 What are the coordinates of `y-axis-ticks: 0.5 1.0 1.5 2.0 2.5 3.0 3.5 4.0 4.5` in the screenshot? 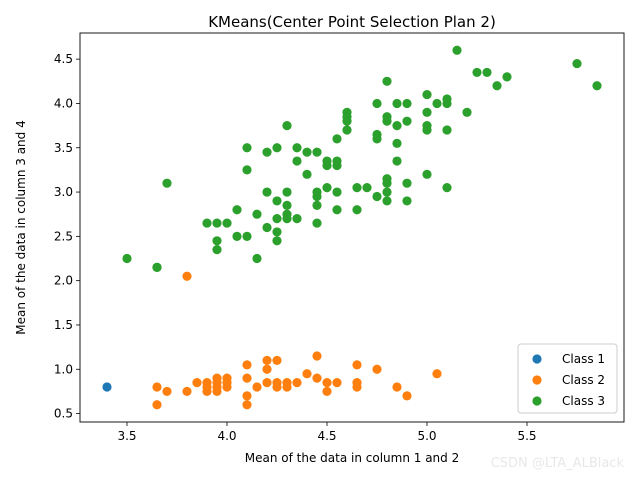 It's located at (67, 236).